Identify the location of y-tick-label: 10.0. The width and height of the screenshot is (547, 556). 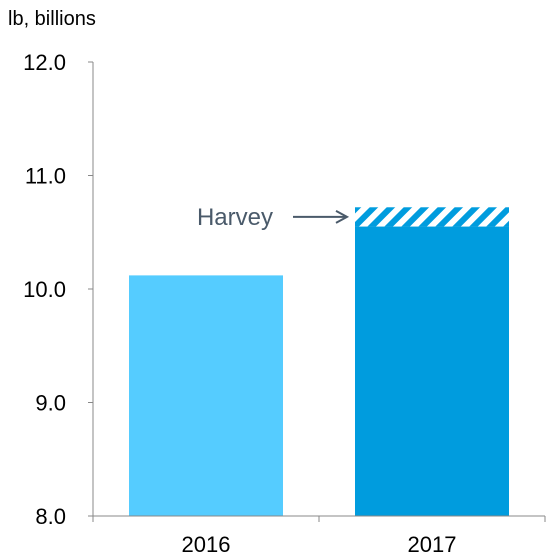
(44, 289).